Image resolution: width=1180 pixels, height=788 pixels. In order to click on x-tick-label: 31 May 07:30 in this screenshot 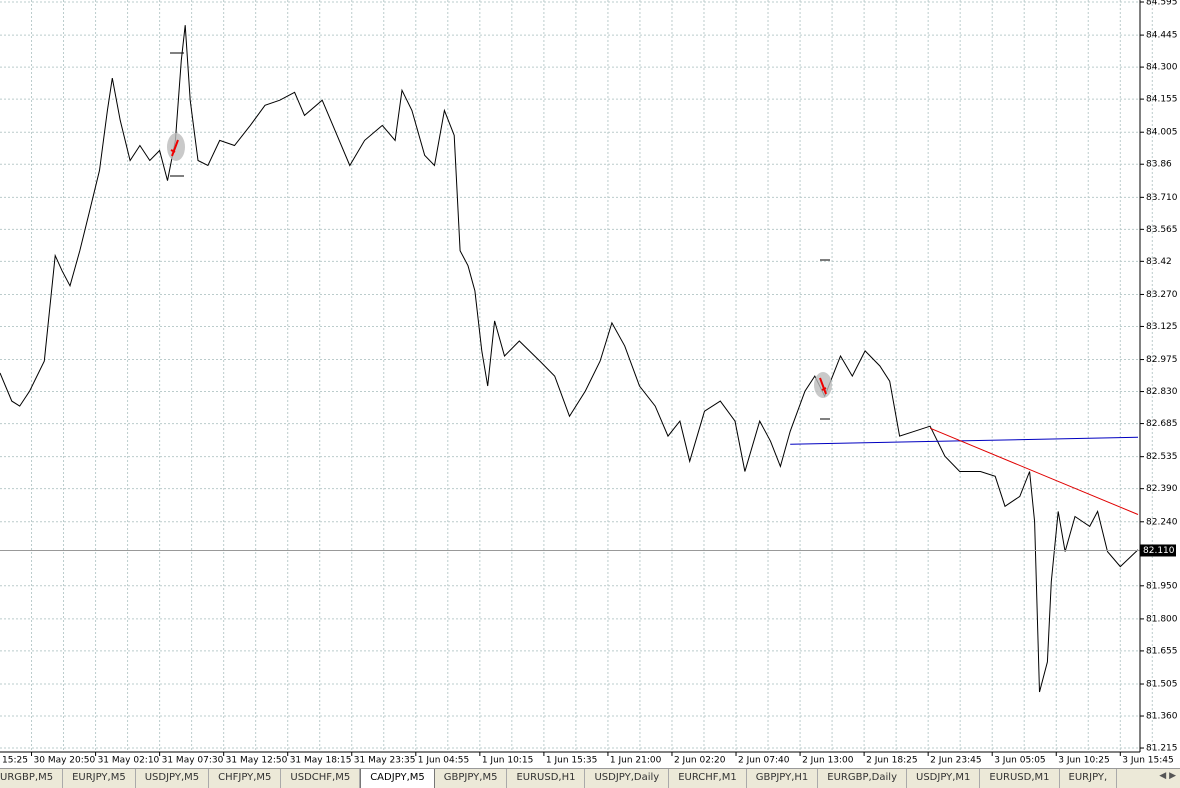, I will do `click(193, 761)`.